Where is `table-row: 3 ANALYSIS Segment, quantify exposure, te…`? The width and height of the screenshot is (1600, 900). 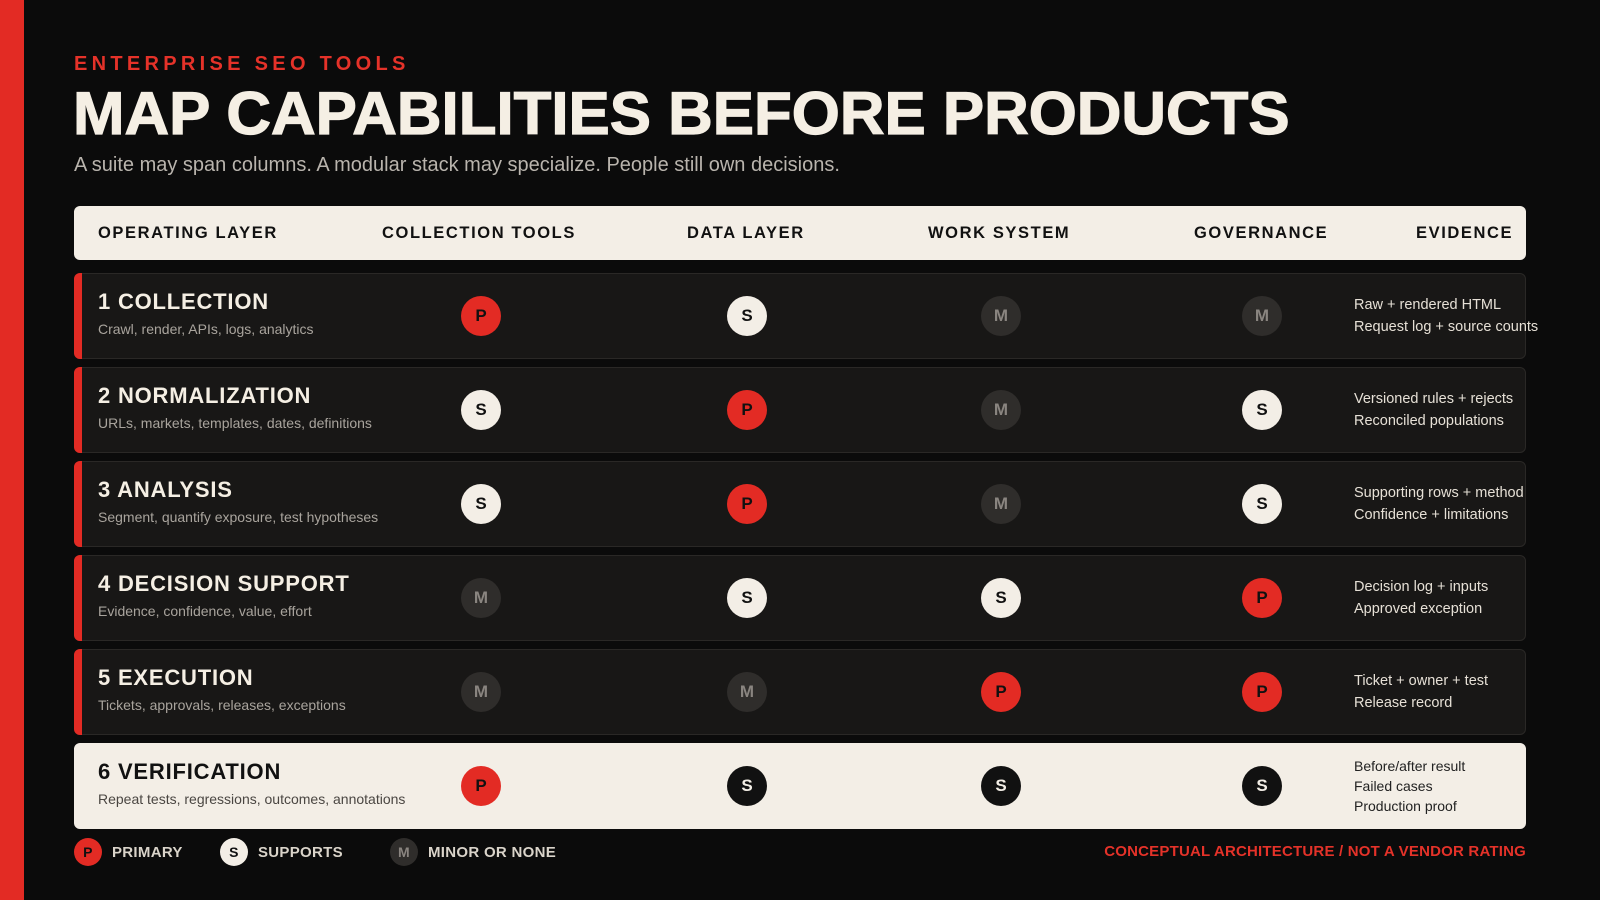 table-row: 3 ANALYSIS Segment, quantify exposure, te… is located at coordinates (800, 504).